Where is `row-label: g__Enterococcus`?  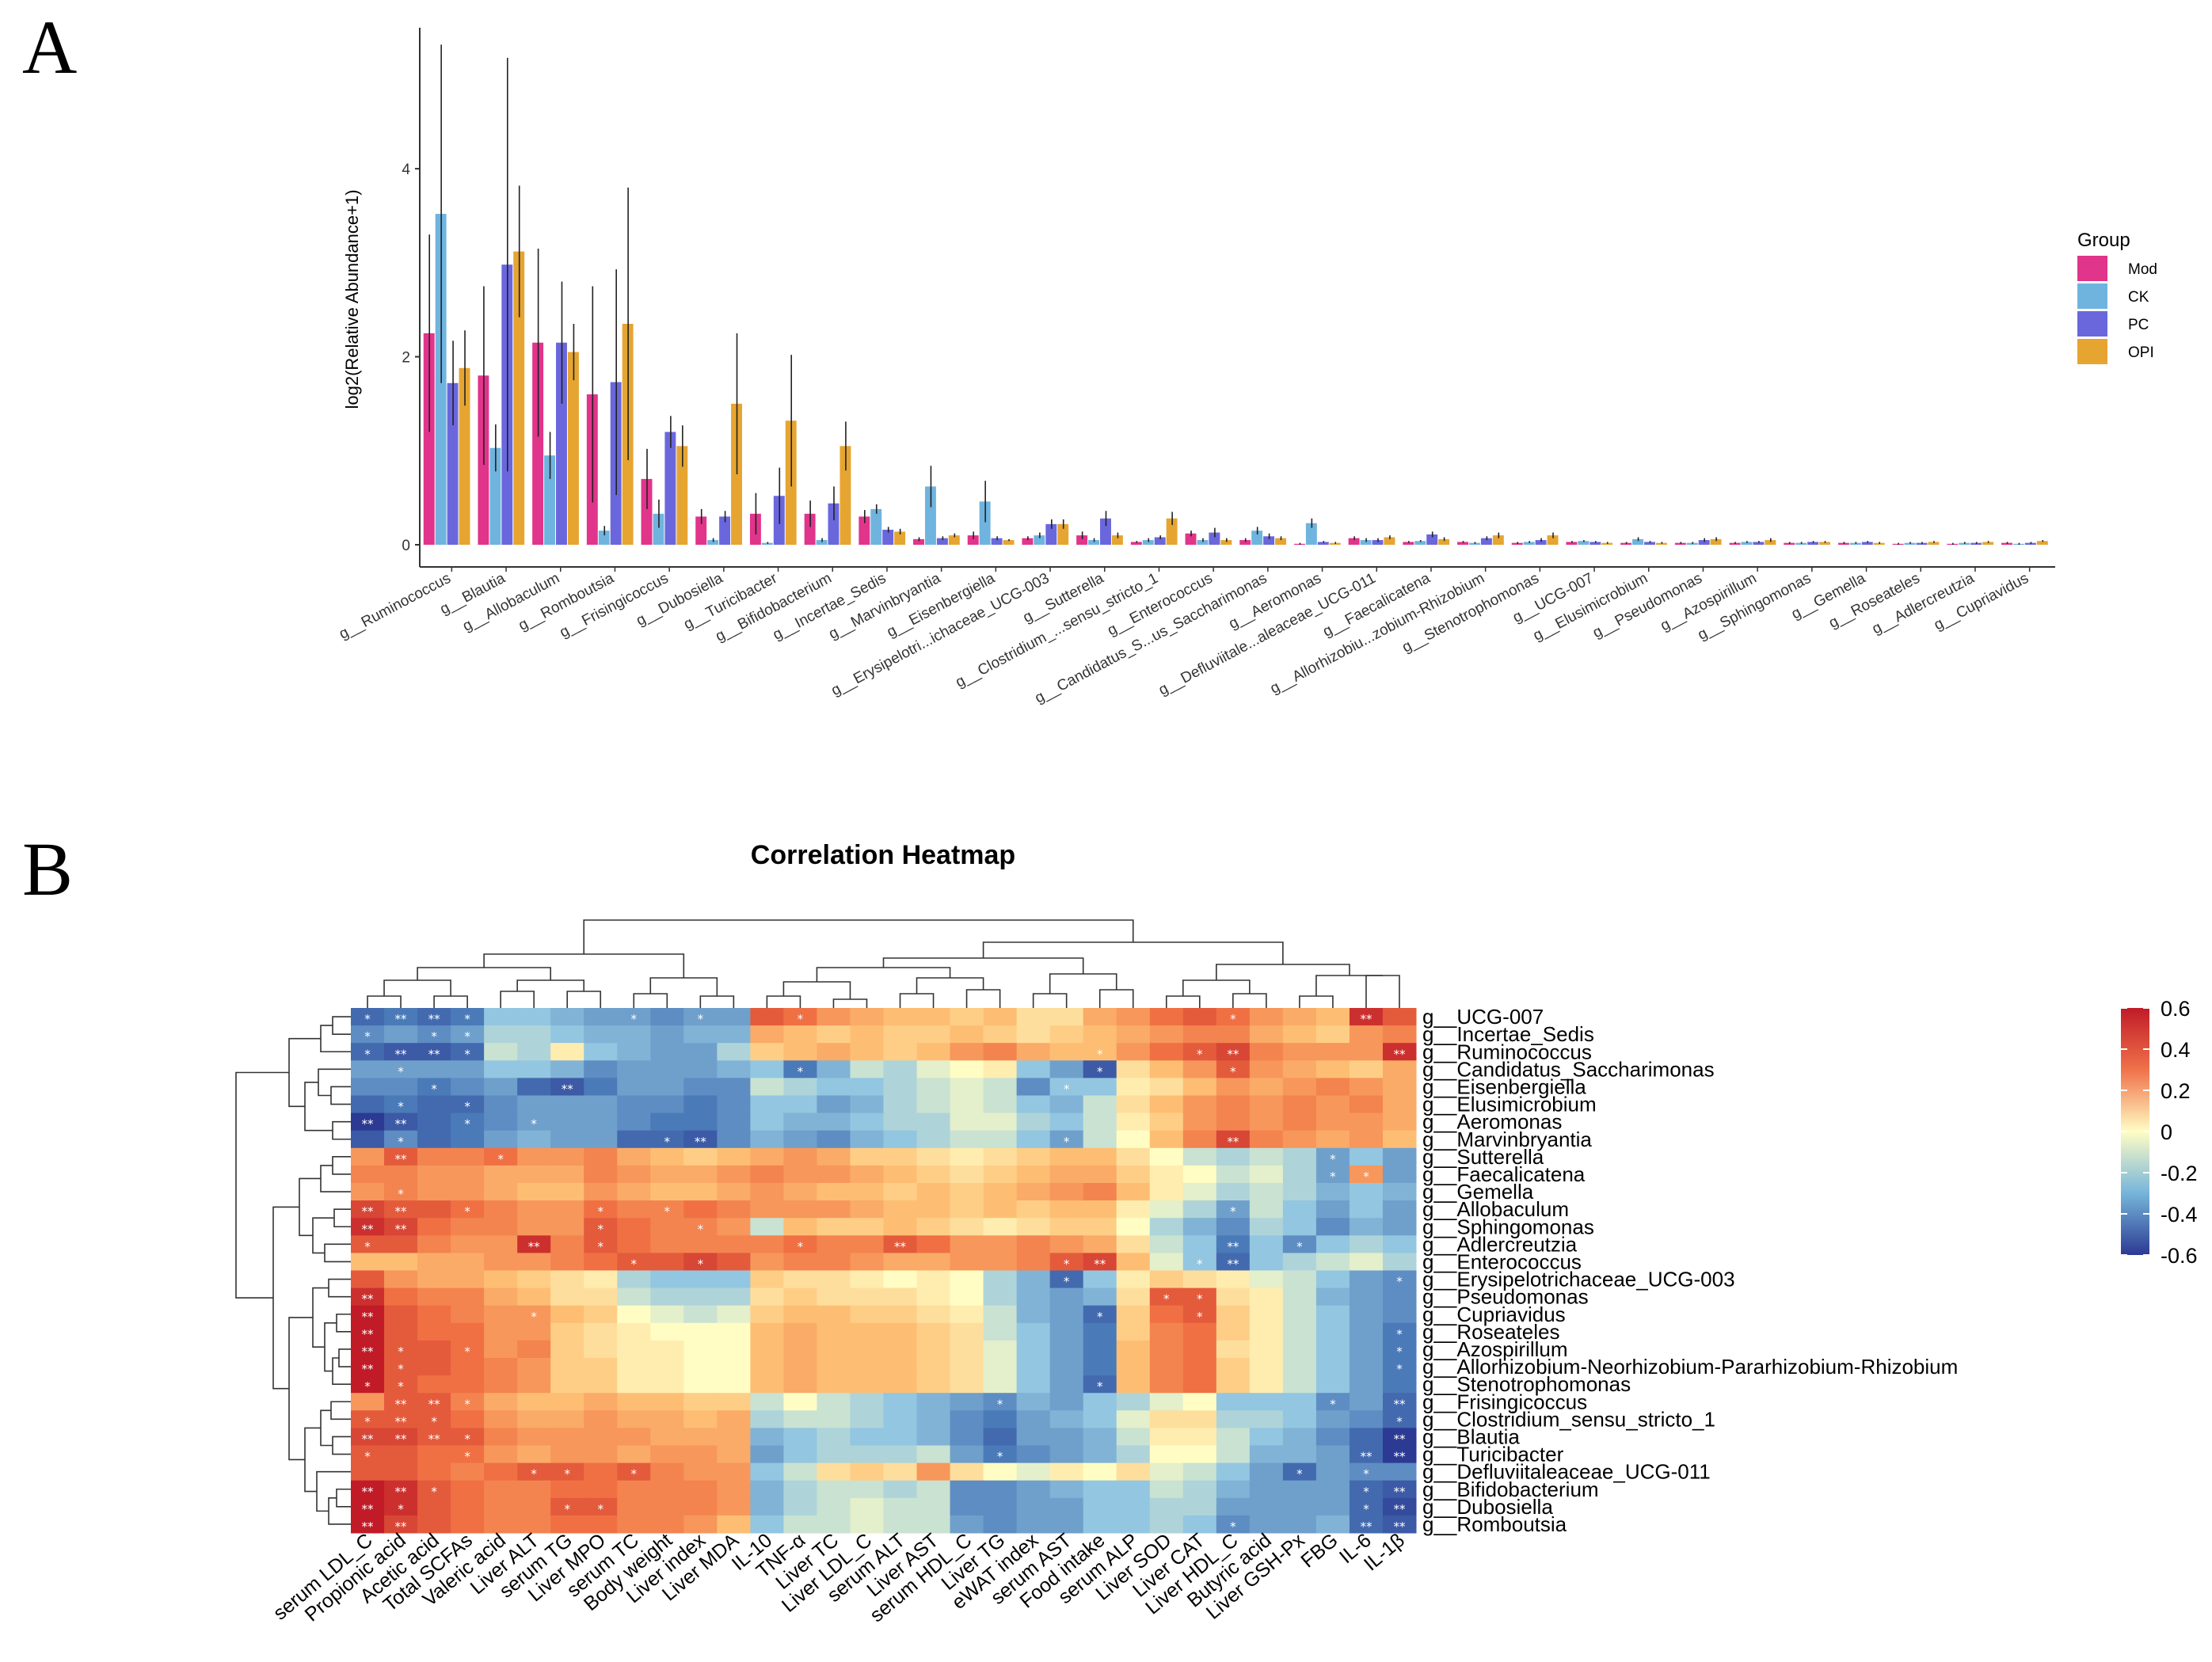
row-label: g__Enterococcus is located at coordinates (1502, 1261).